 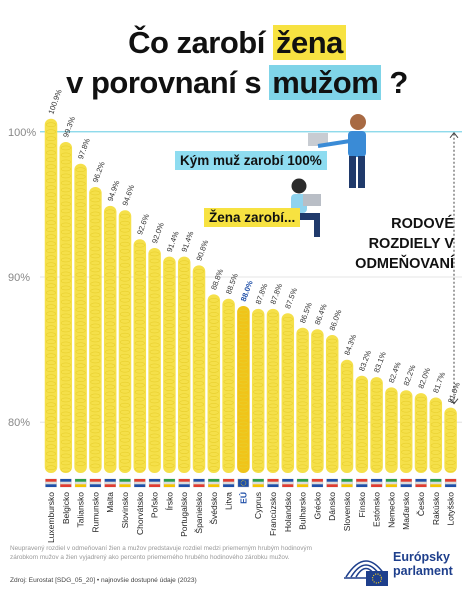 What do you see at coordinates (365, 361) in the screenshot?
I see `bar-value-label: 83.2%` at bounding box center [365, 361].